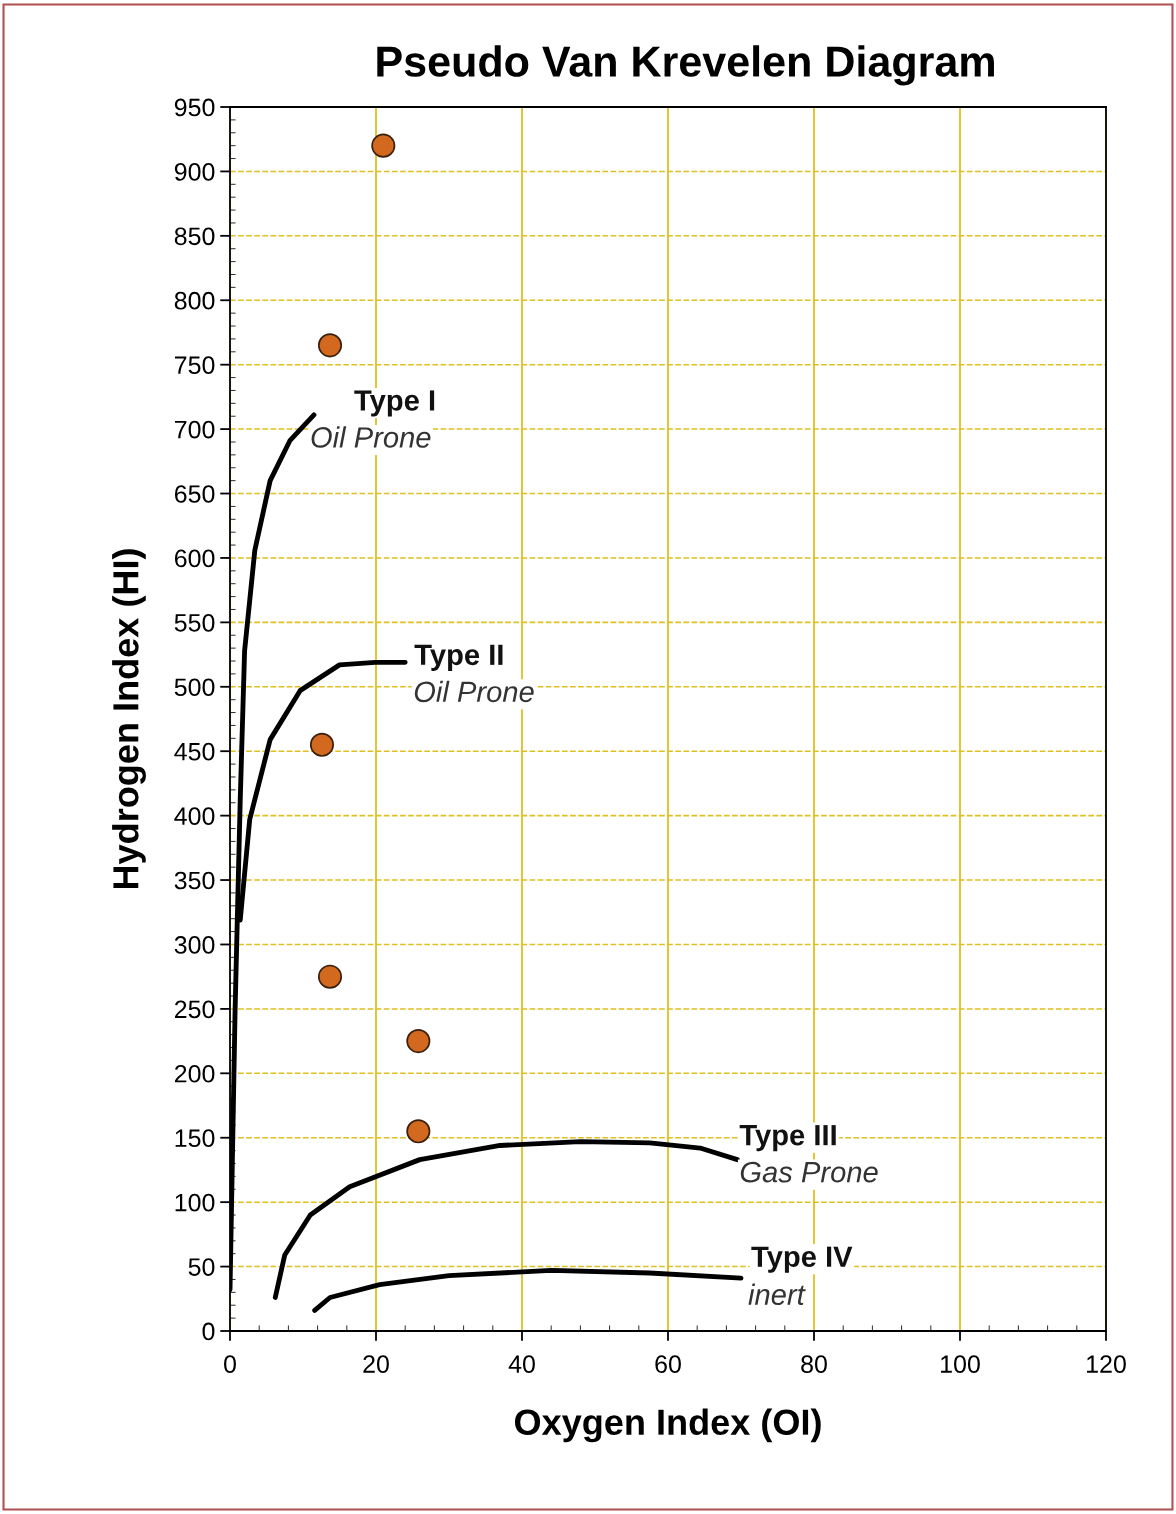 The image size is (1176, 1514). Describe the element at coordinates (394, 403) in the screenshot. I see `annotation: Type I` at that location.